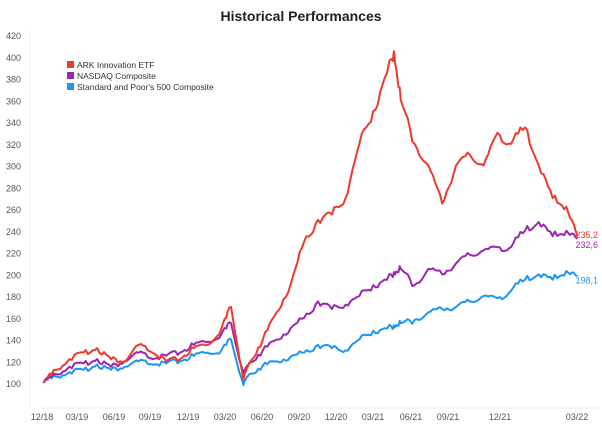  Describe the element at coordinates (13, 319) in the screenshot. I see `y-tick-label: 160` at that location.